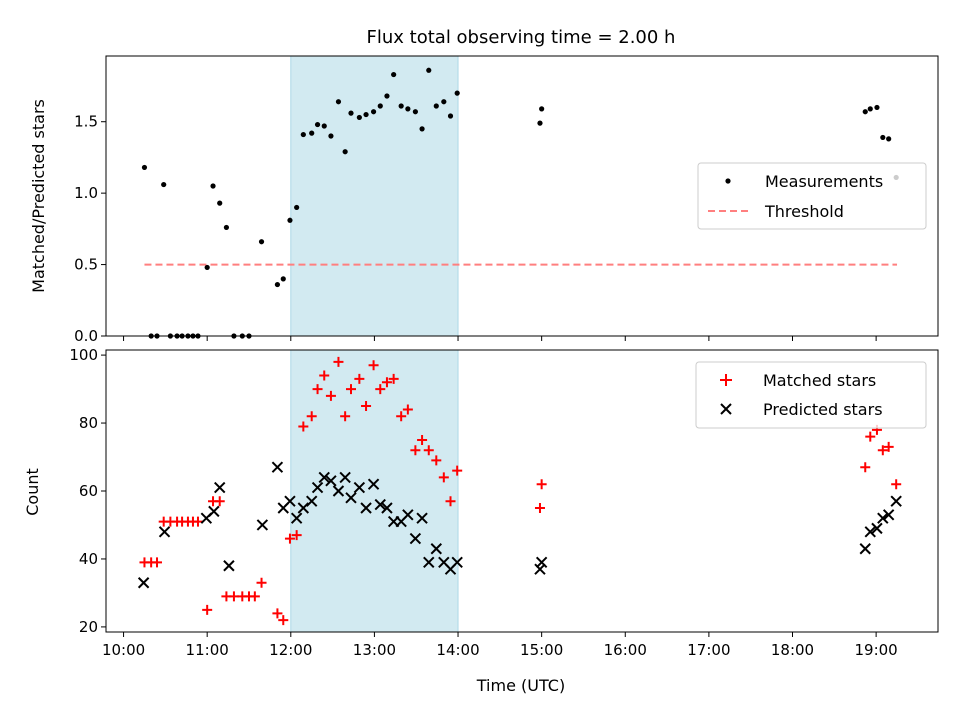 Image resolution: width=960 pixels, height=720 pixels. Describe the element at coordinates (90, 229) in the screenshot. I see `ratio-yticks: 0.0 0.5 1.0 1.5` at that location.